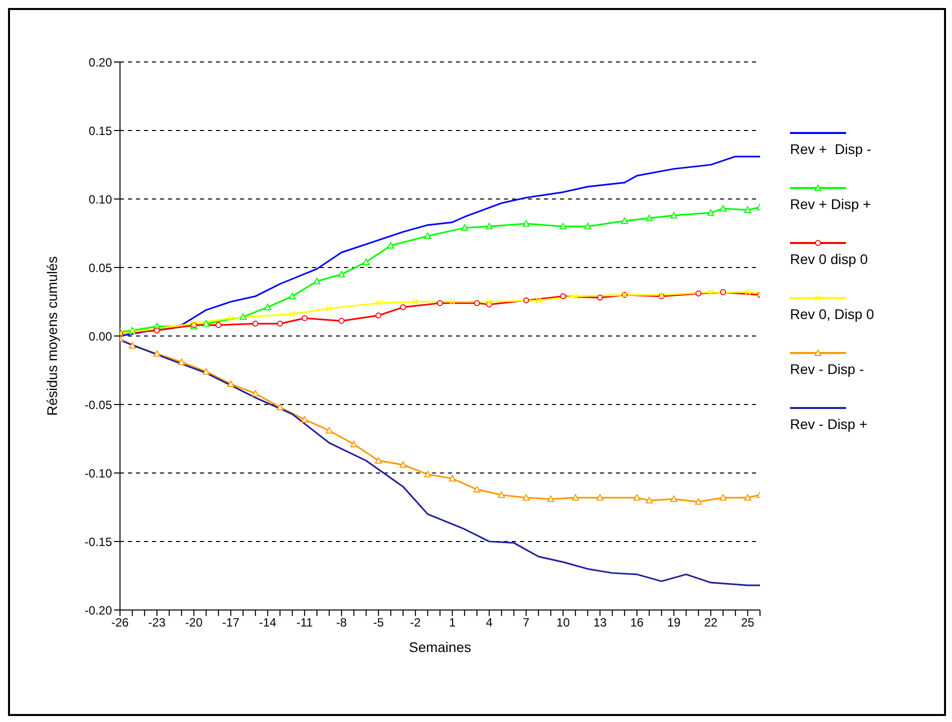 The width and height of the screenshot is (952, 722). I want to click on legend-label: Rev + Disp +, so click(831, 204).